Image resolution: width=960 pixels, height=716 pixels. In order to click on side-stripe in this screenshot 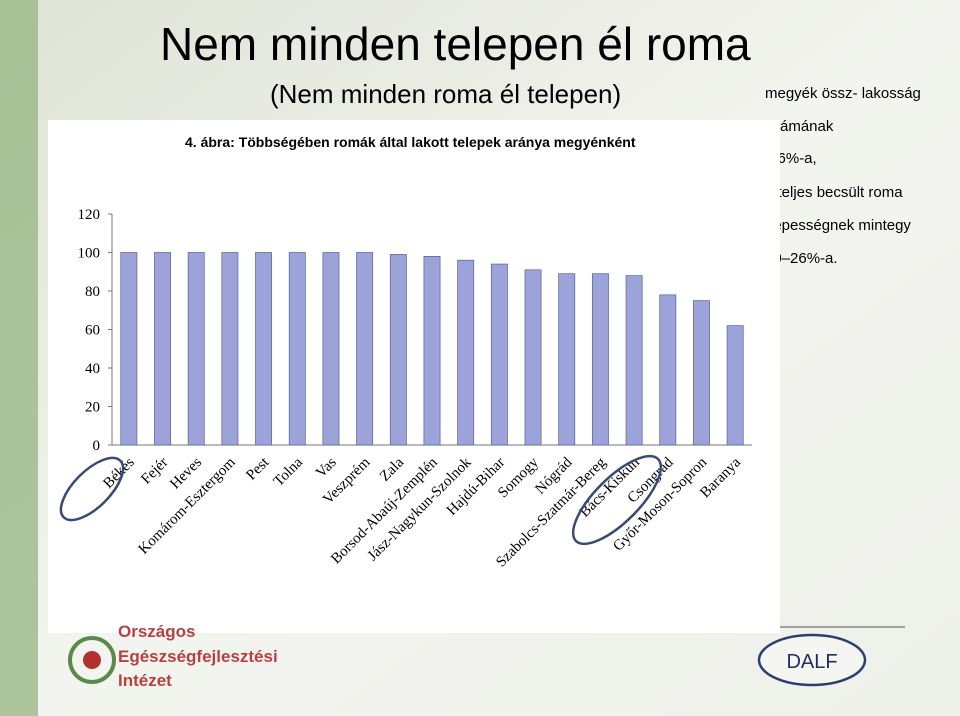, I will do `click(19, 358)`.